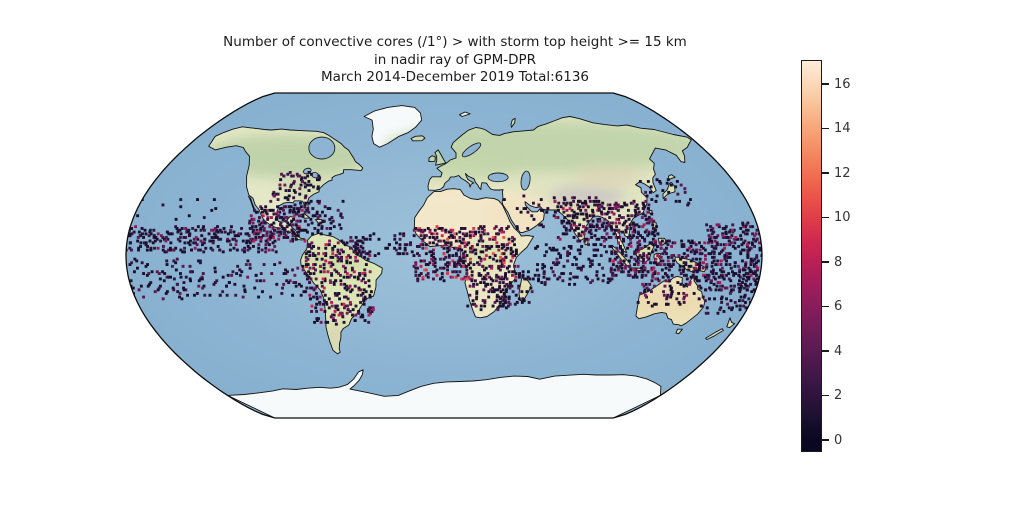  I want to click on colorbar: 0 2 4 6 8 10 12 14 16, so click(861, 256).